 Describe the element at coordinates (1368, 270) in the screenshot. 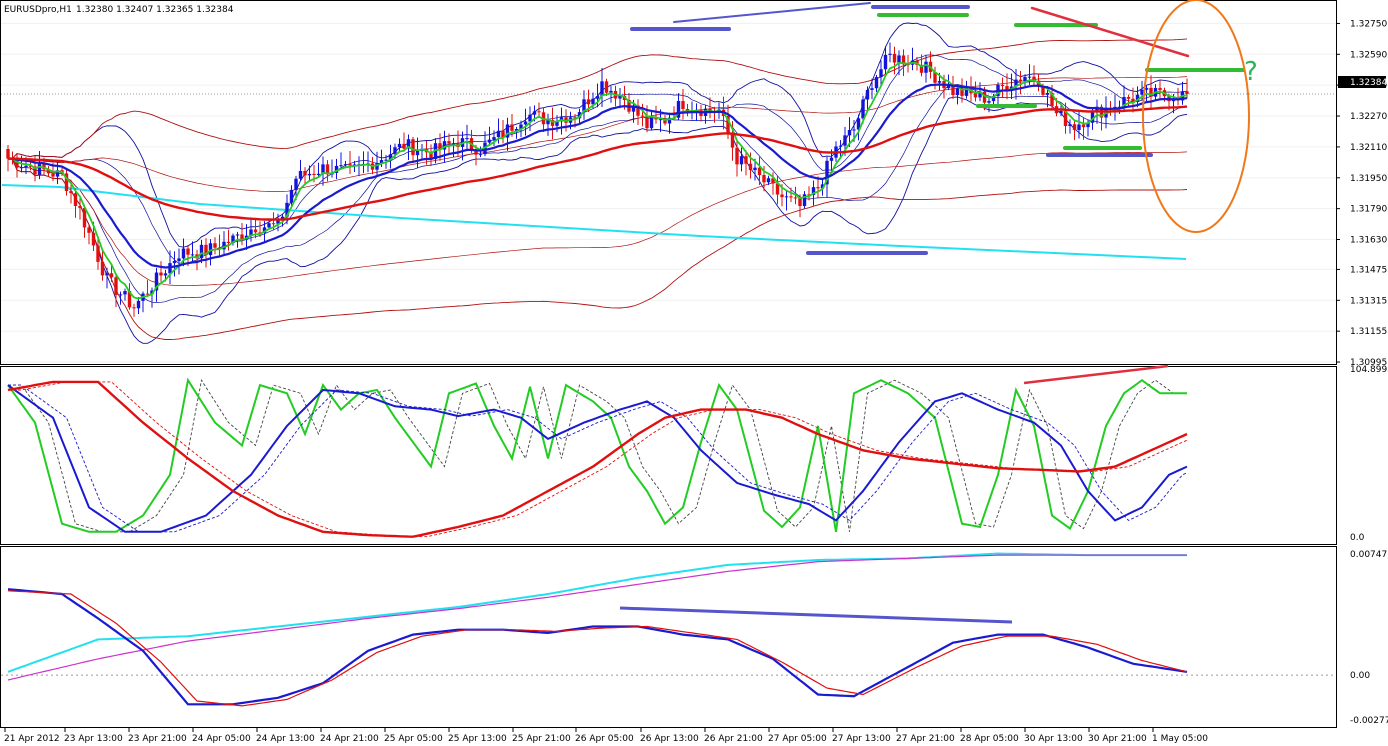

I see `price-tick-label: 1.31475` at that location.